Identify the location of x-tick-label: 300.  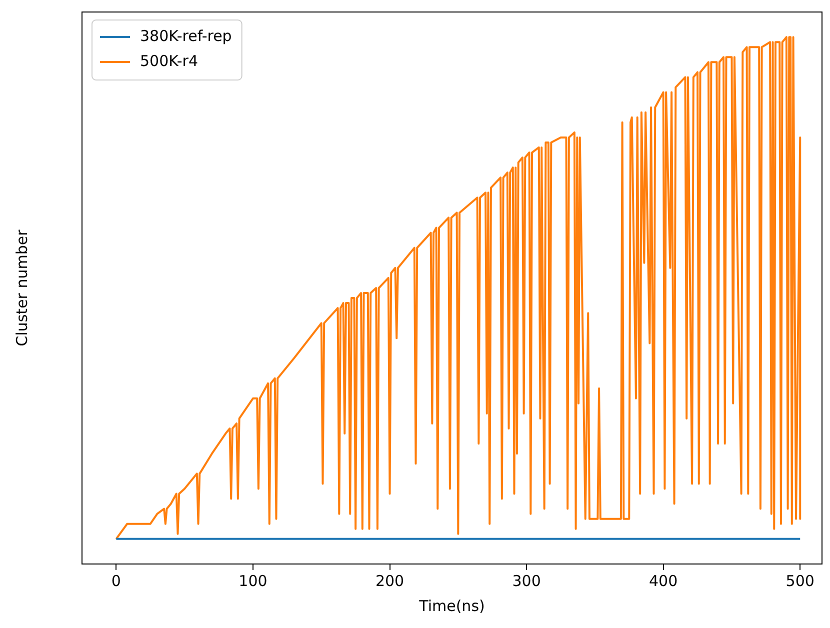
(526, 581).